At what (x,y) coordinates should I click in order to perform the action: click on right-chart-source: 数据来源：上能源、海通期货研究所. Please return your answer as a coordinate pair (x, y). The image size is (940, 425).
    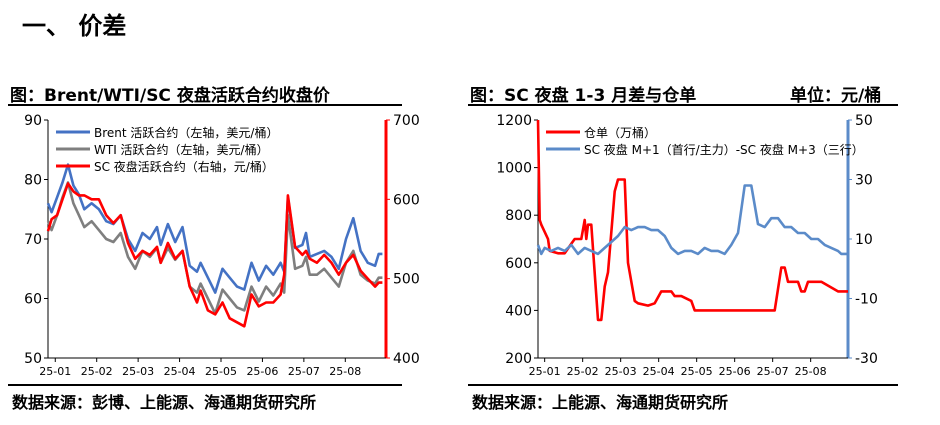
    Looking at the image, I should click on (600, 402).